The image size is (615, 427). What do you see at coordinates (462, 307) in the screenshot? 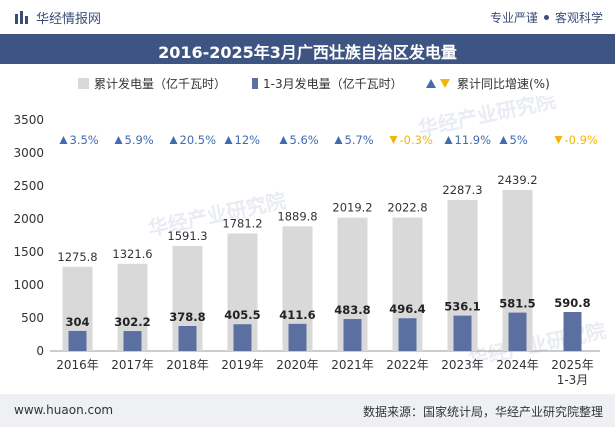
I see `bar-q1-label: 536.1` at bounding box center [462, 307].